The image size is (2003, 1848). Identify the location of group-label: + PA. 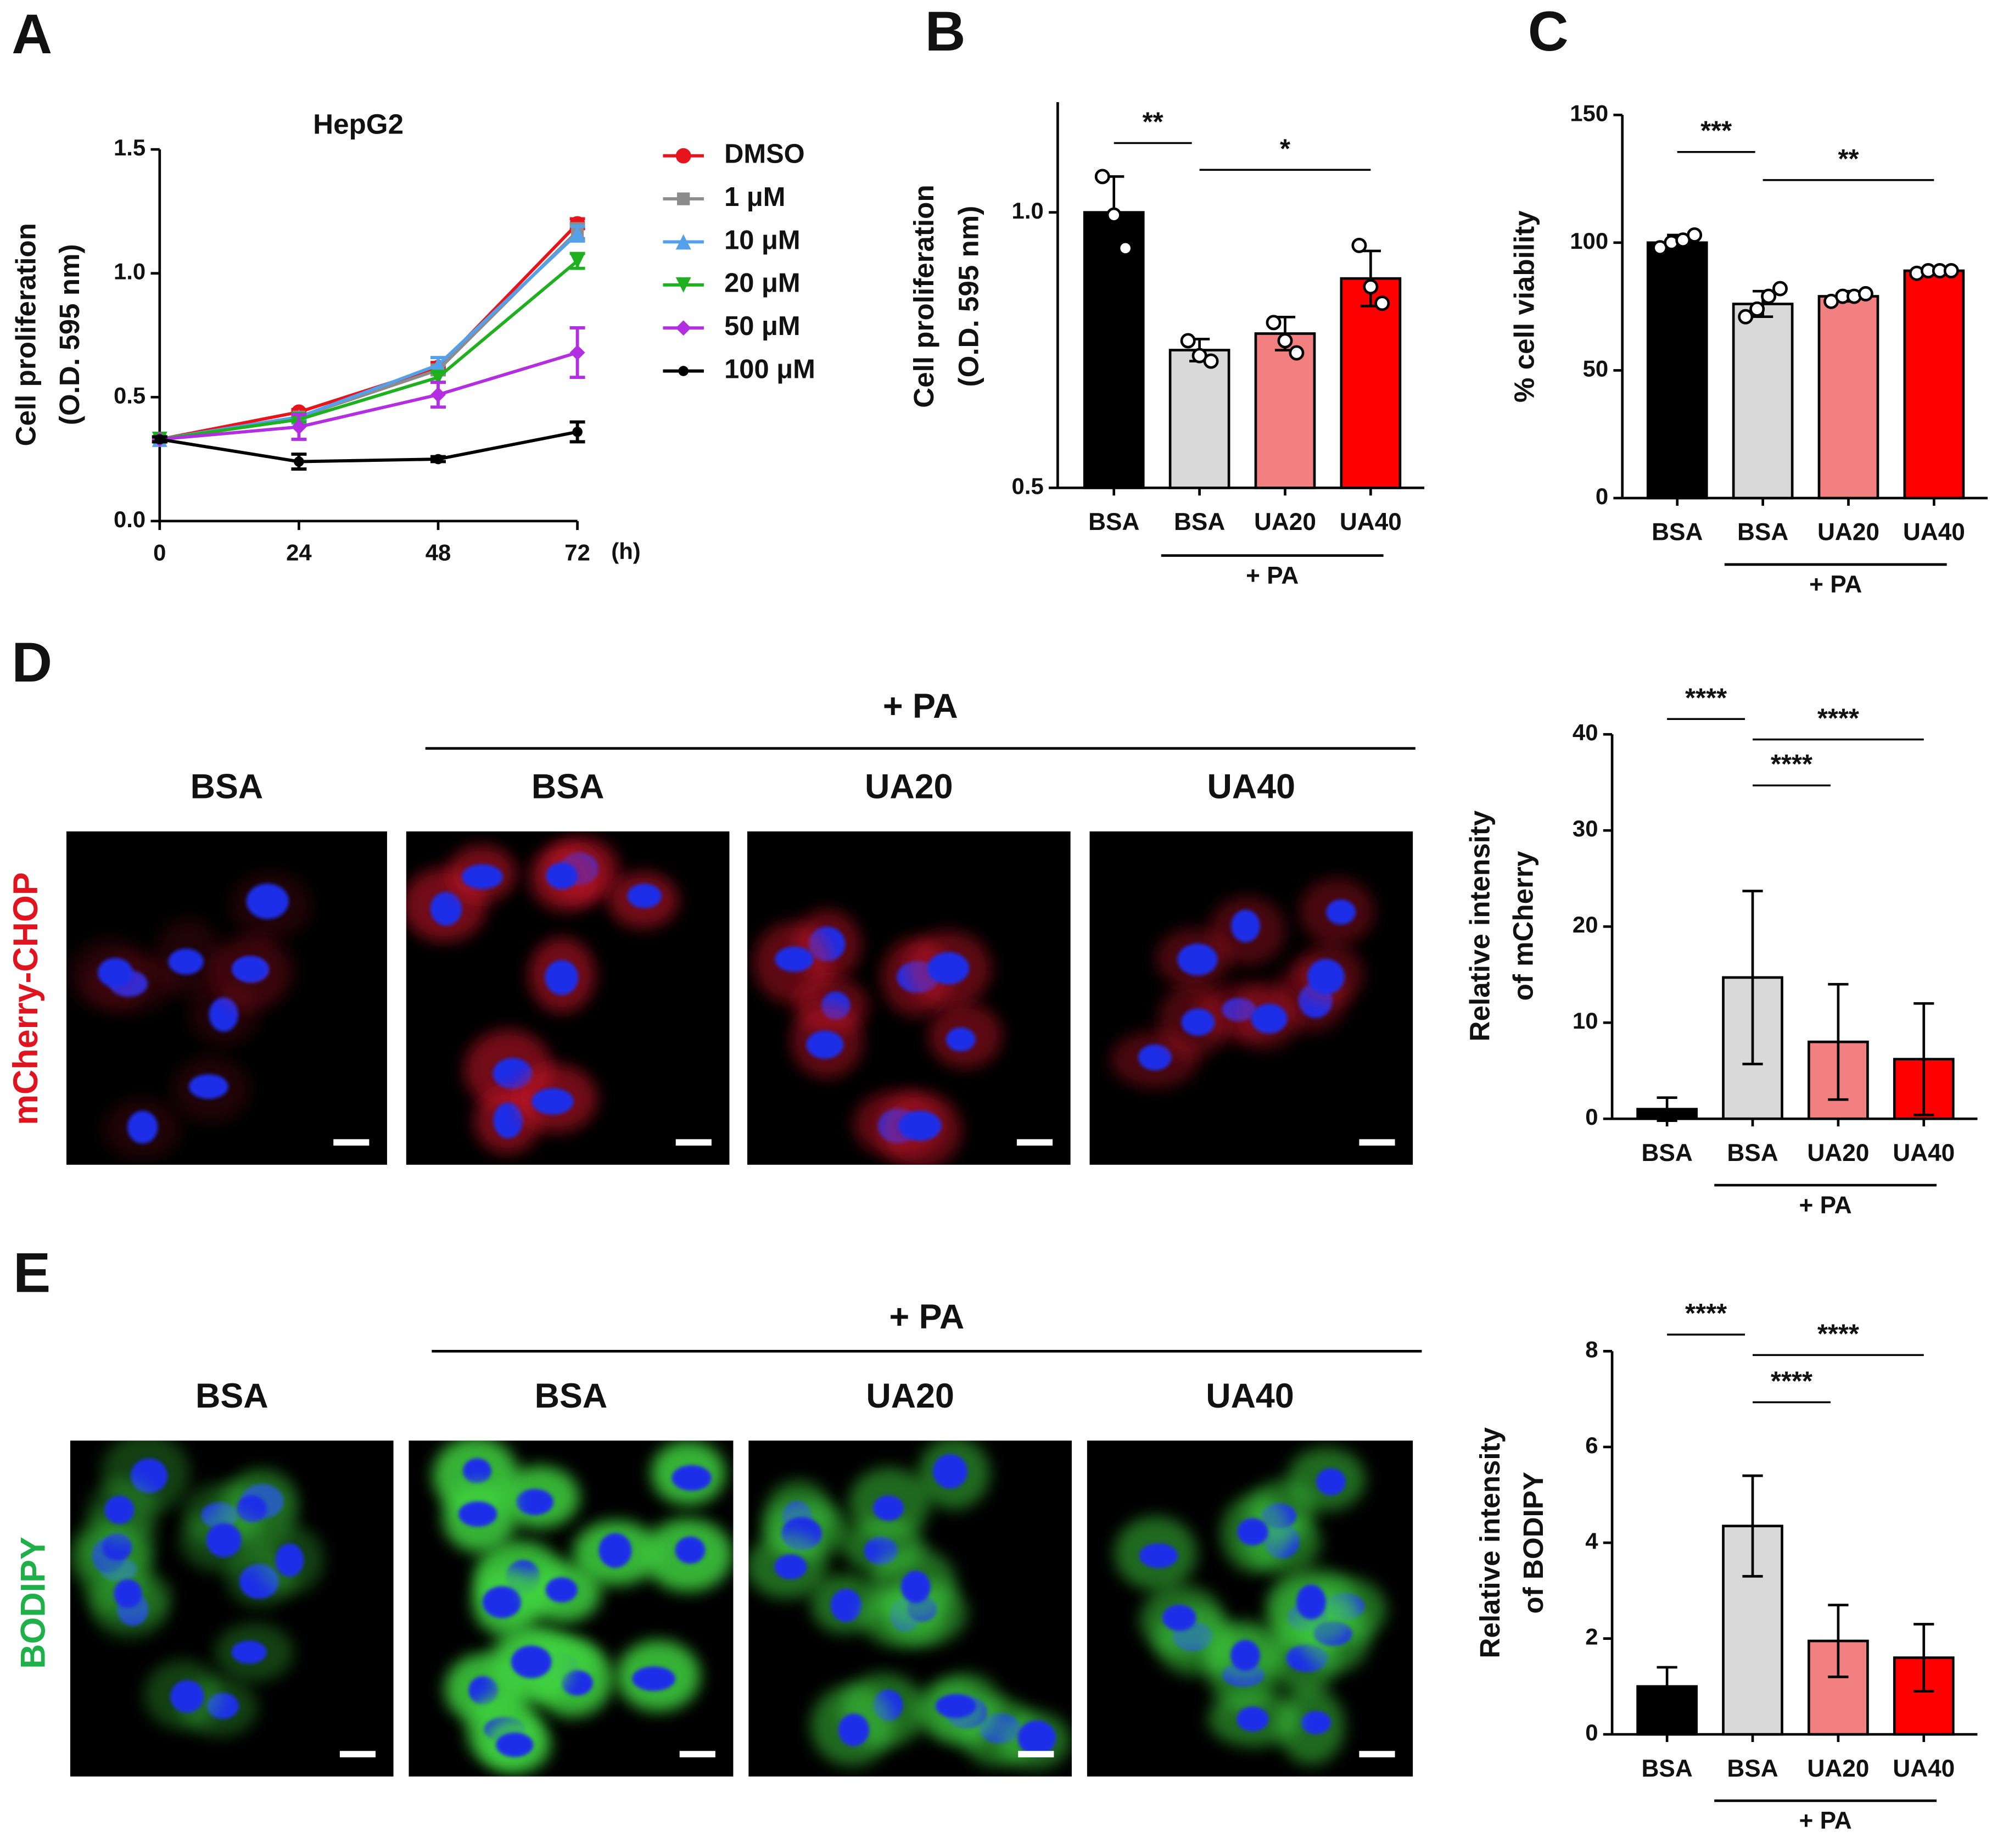
(1272, 575).